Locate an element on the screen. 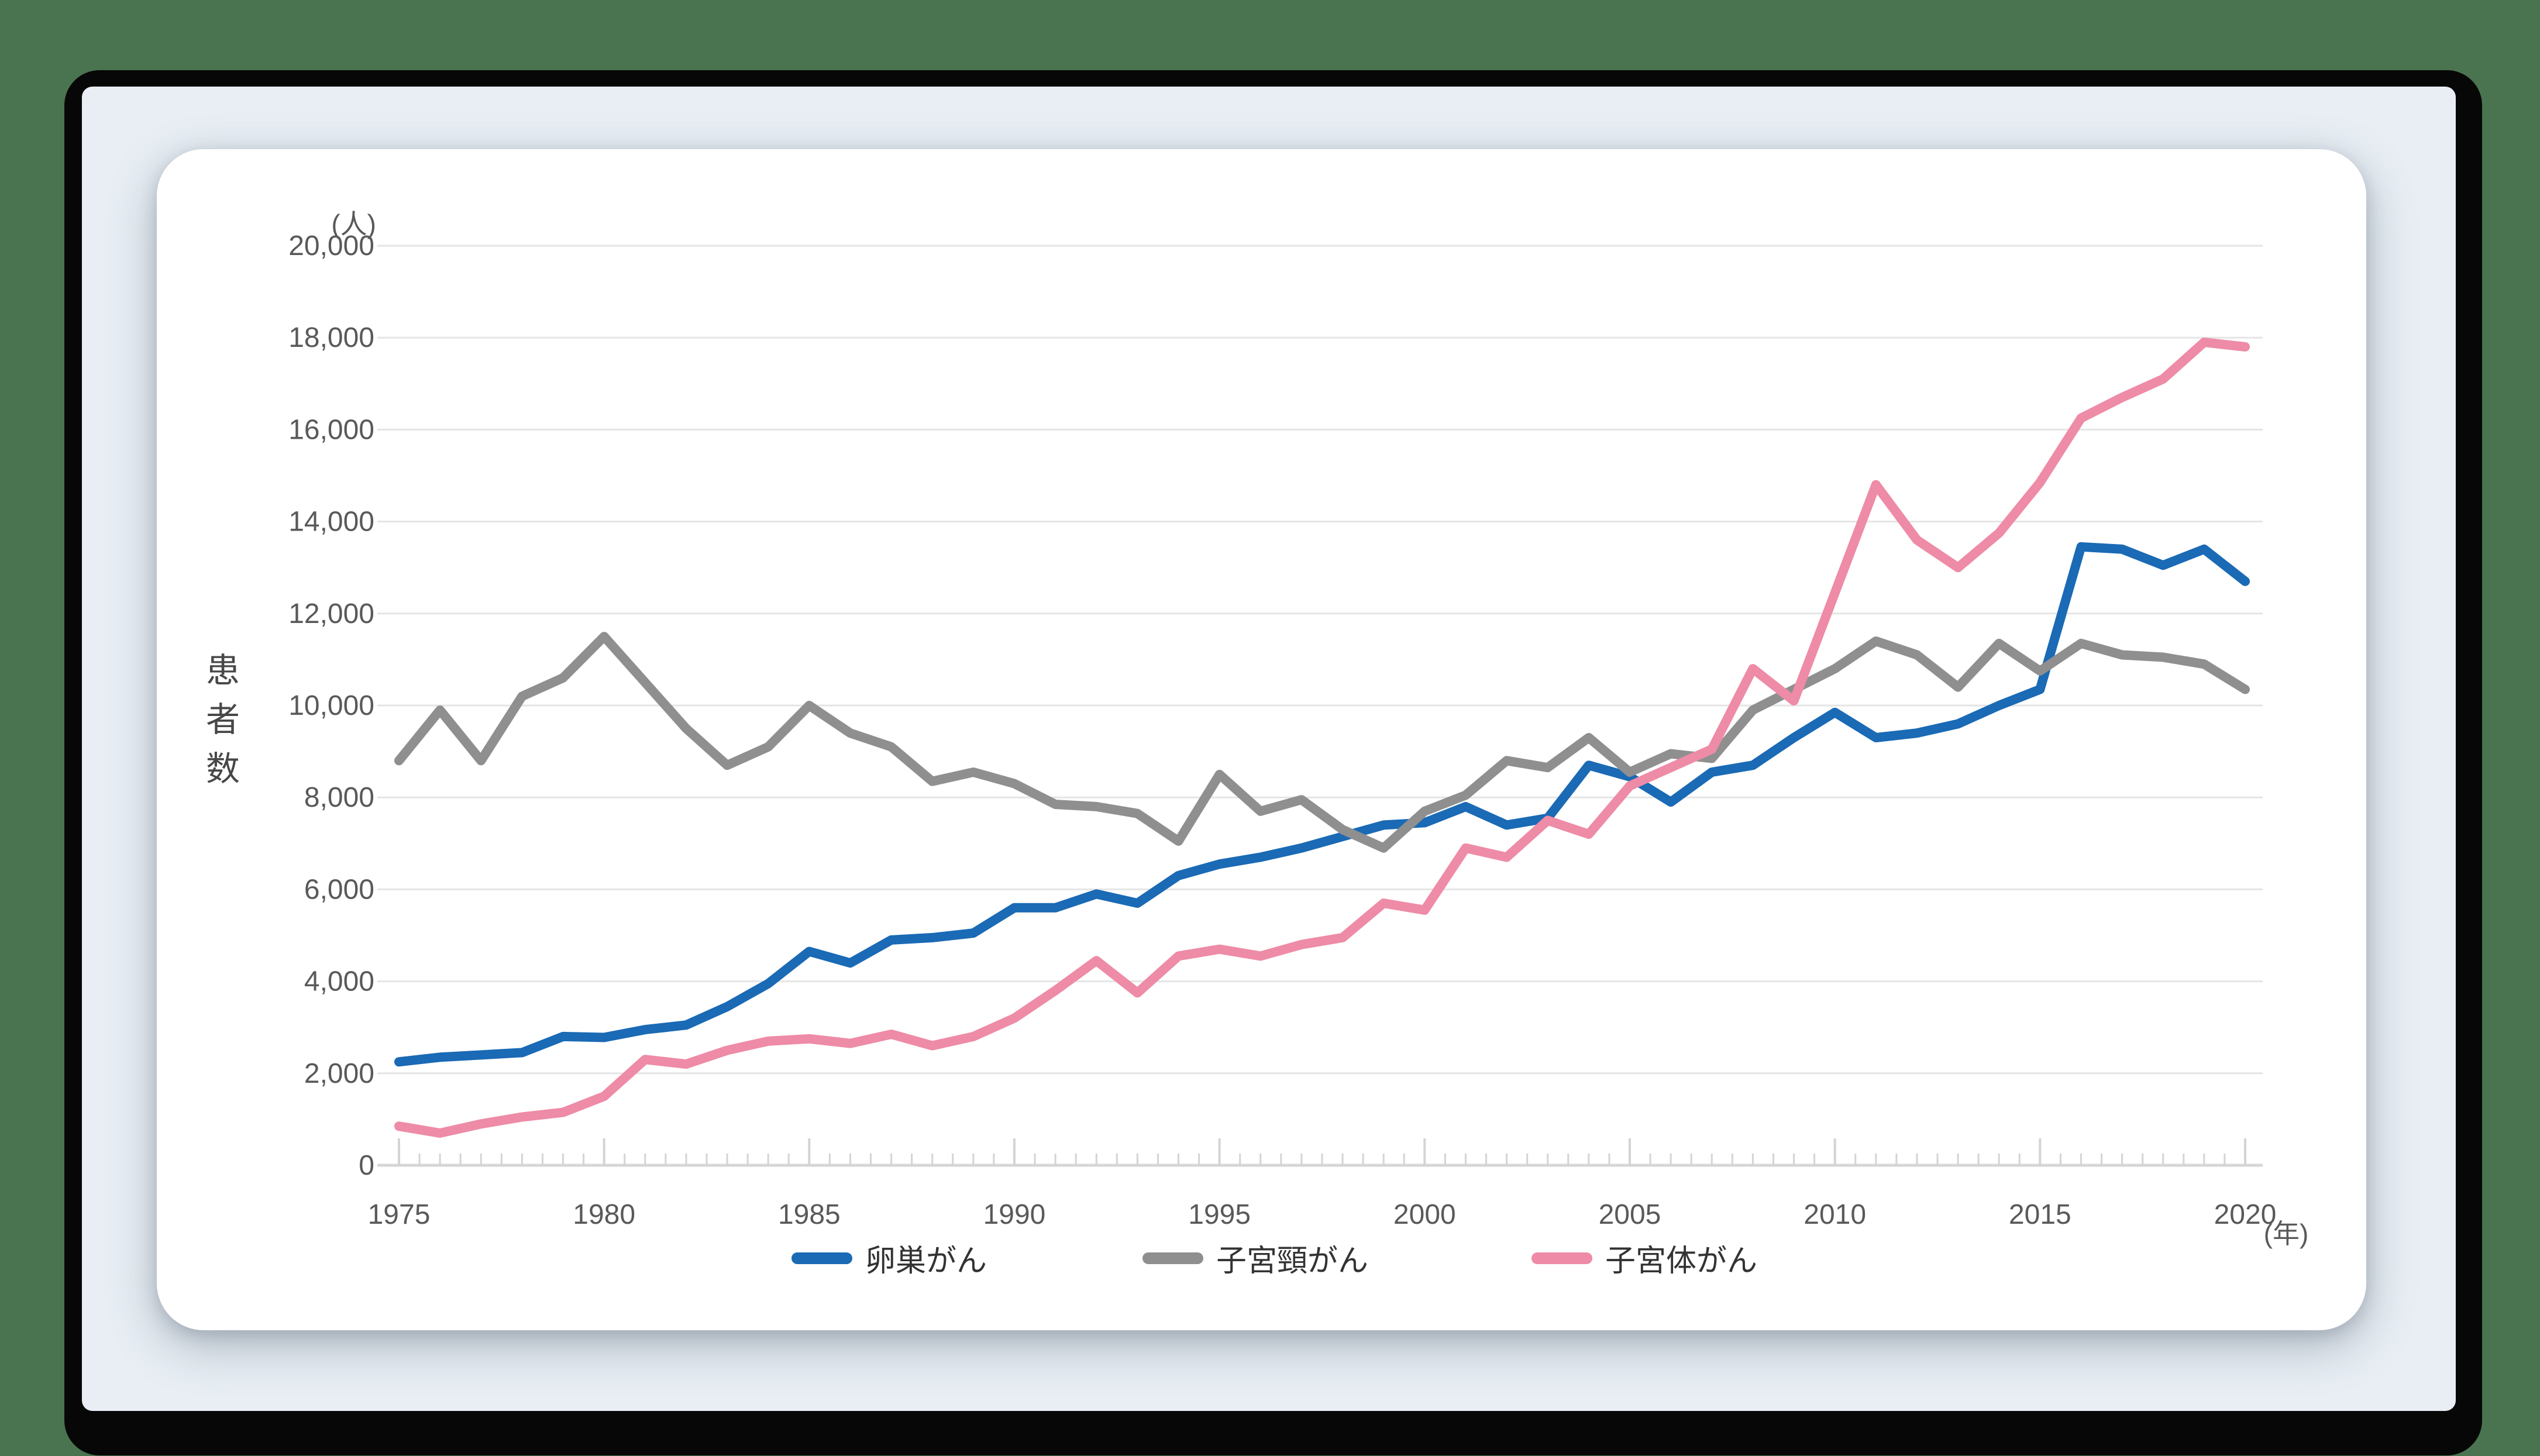  legend-label: 子宮体がん is located at coordinates (1681, 1261).